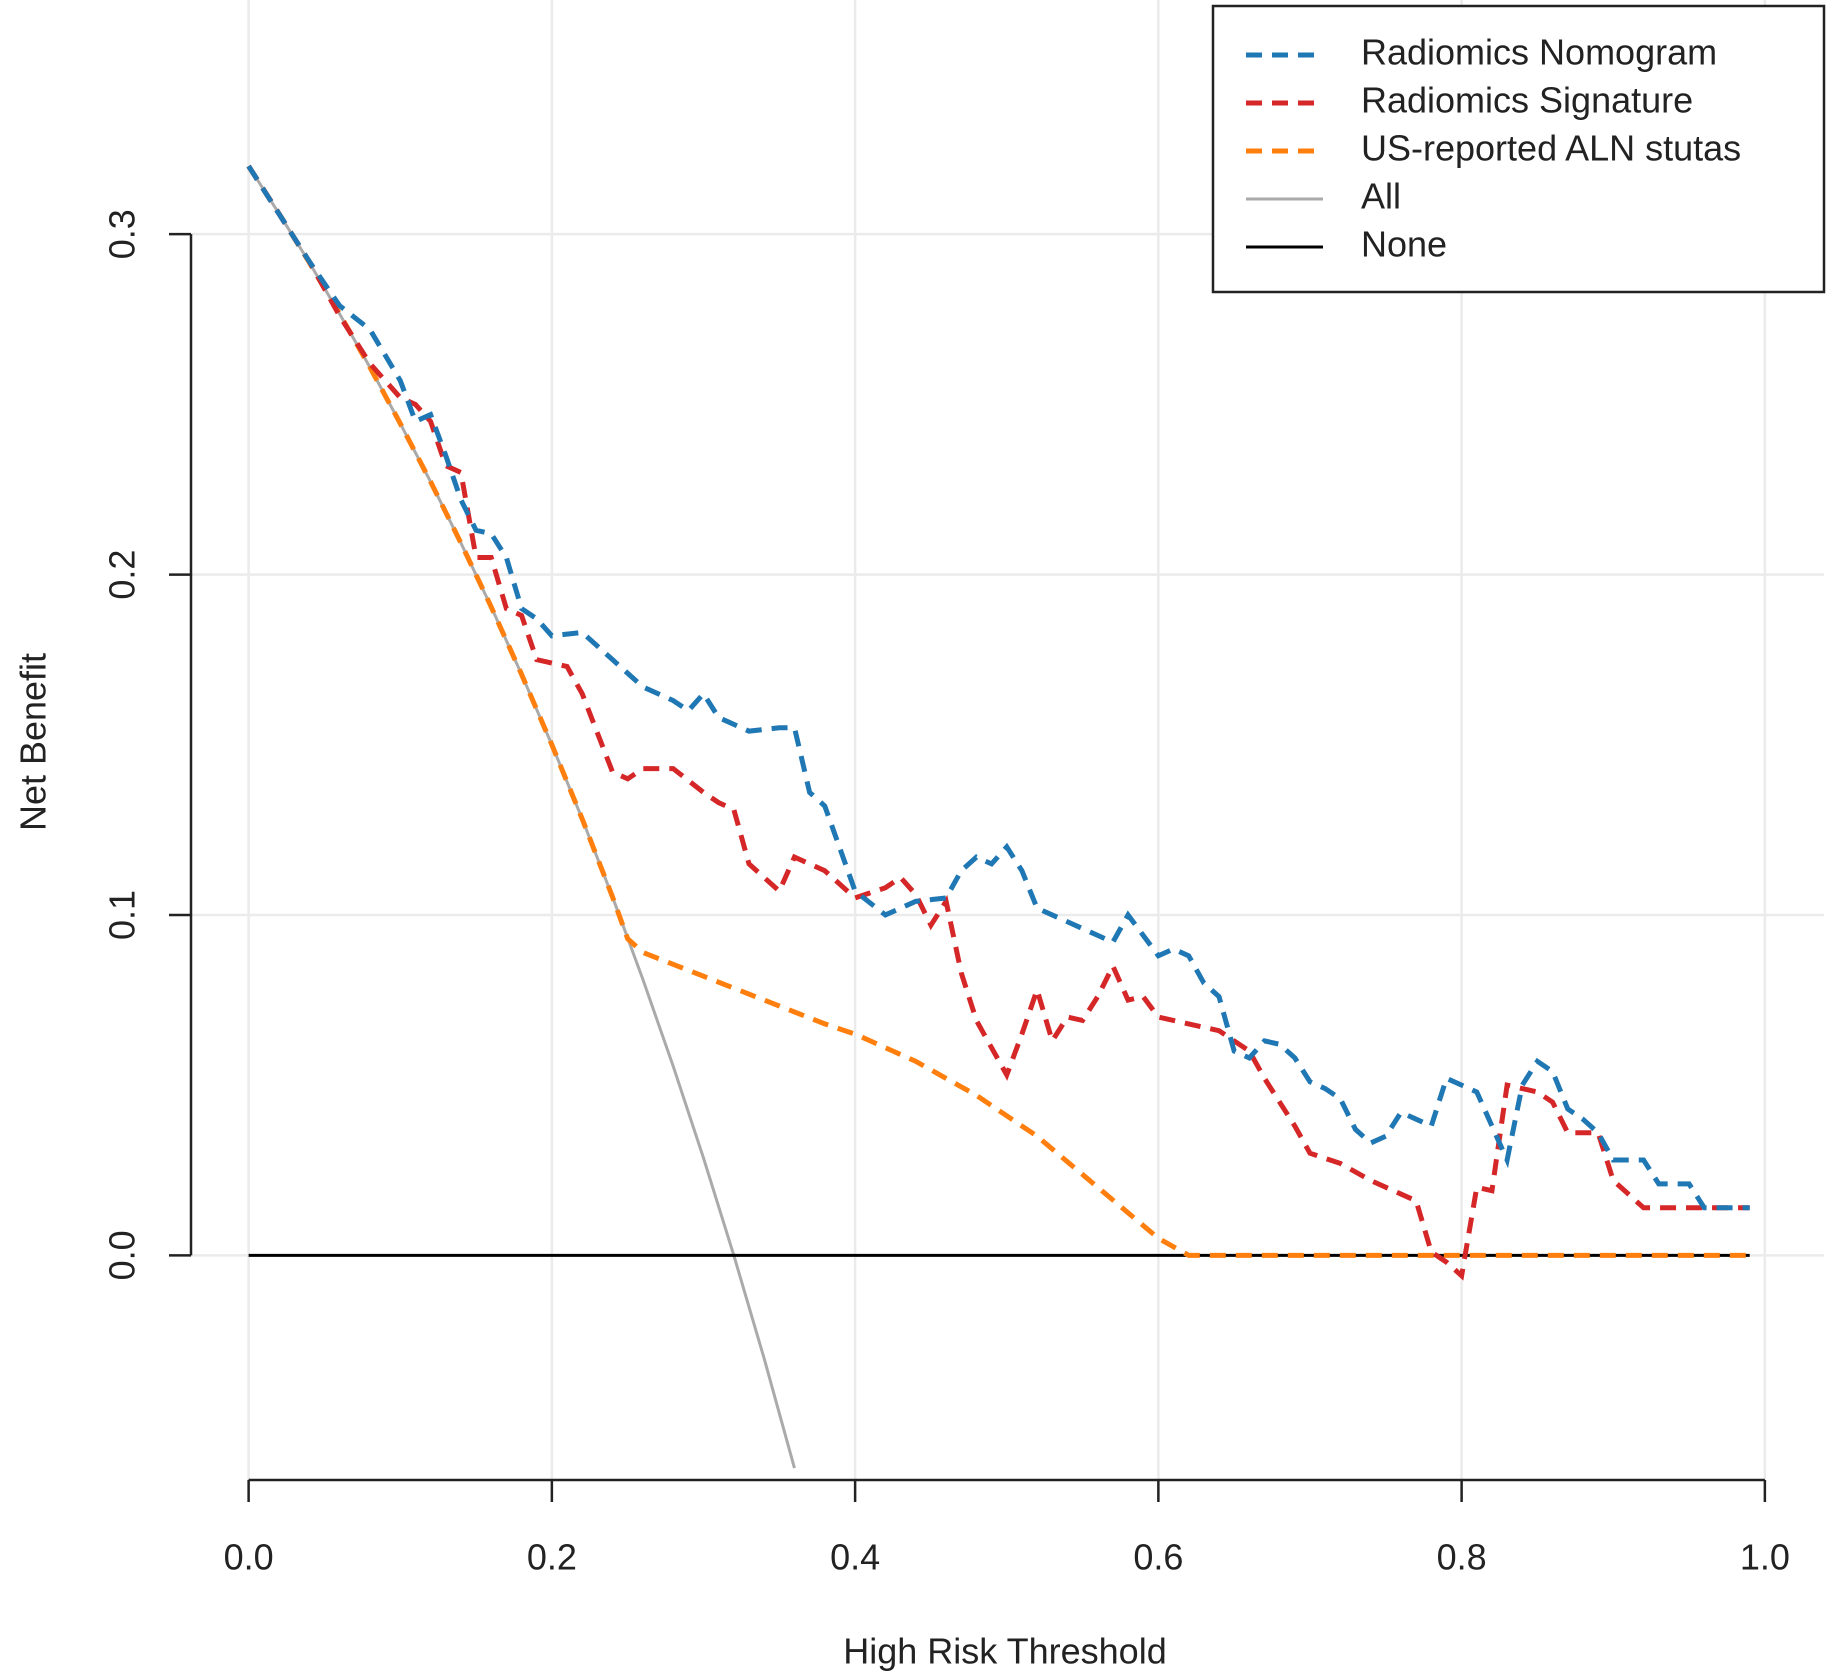 This screenshot has width=1842, height=1678. What do you see at coordinates (1004, 1651) in the screenshot?
I see `x-axis-label: High Risk Threshold` at bounding box center [1004, 1651].